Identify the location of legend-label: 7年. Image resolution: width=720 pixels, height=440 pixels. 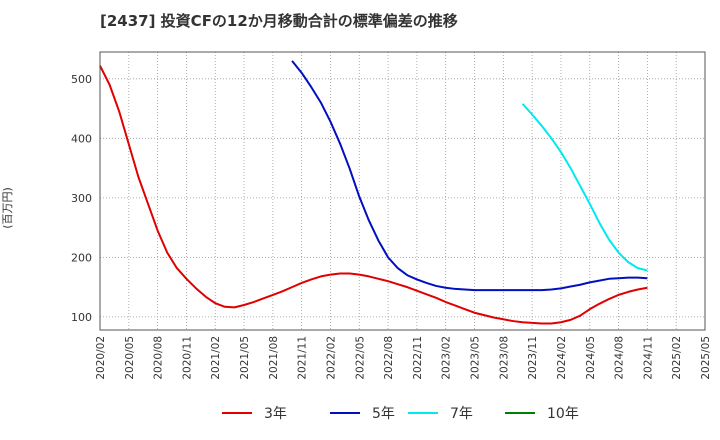
(461, 414).